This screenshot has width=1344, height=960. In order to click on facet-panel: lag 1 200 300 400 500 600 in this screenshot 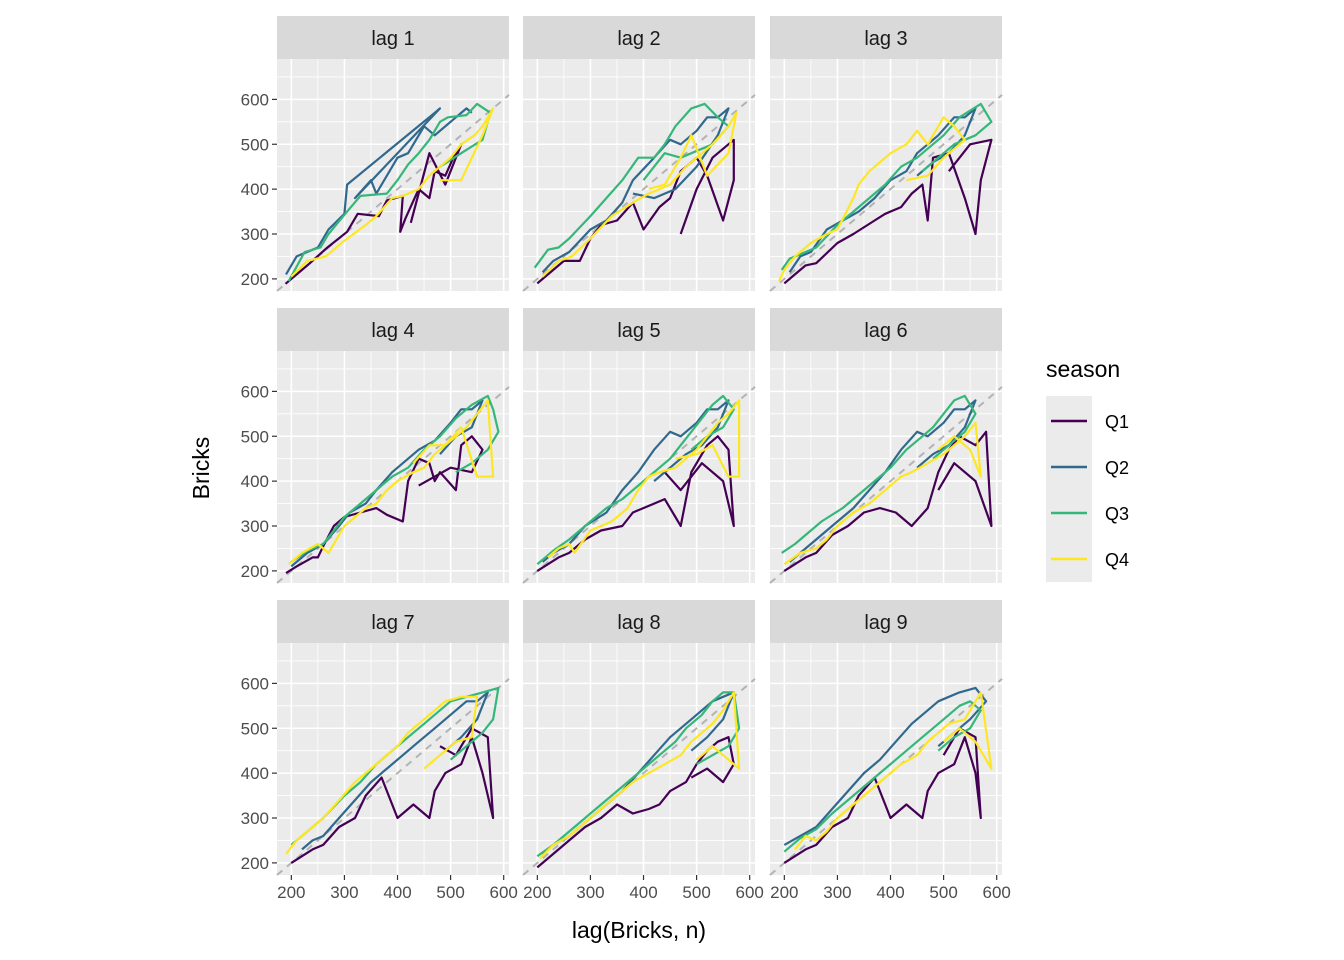, I will do `click(375, 154)`.